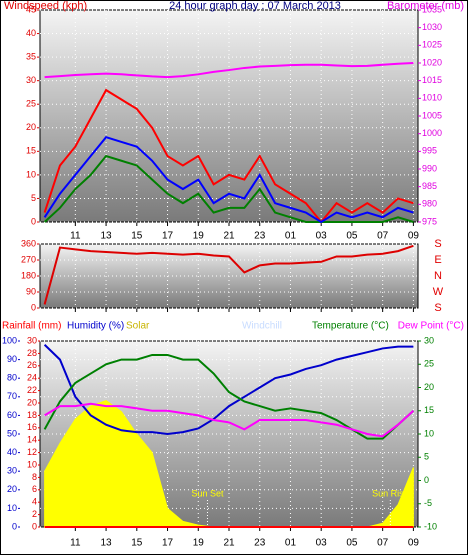 The height and width of the screenshot is (555, 468). Describe the element at coordinates (12, 396) in the screenshot. I see `y-tick-label: 70` at that location.